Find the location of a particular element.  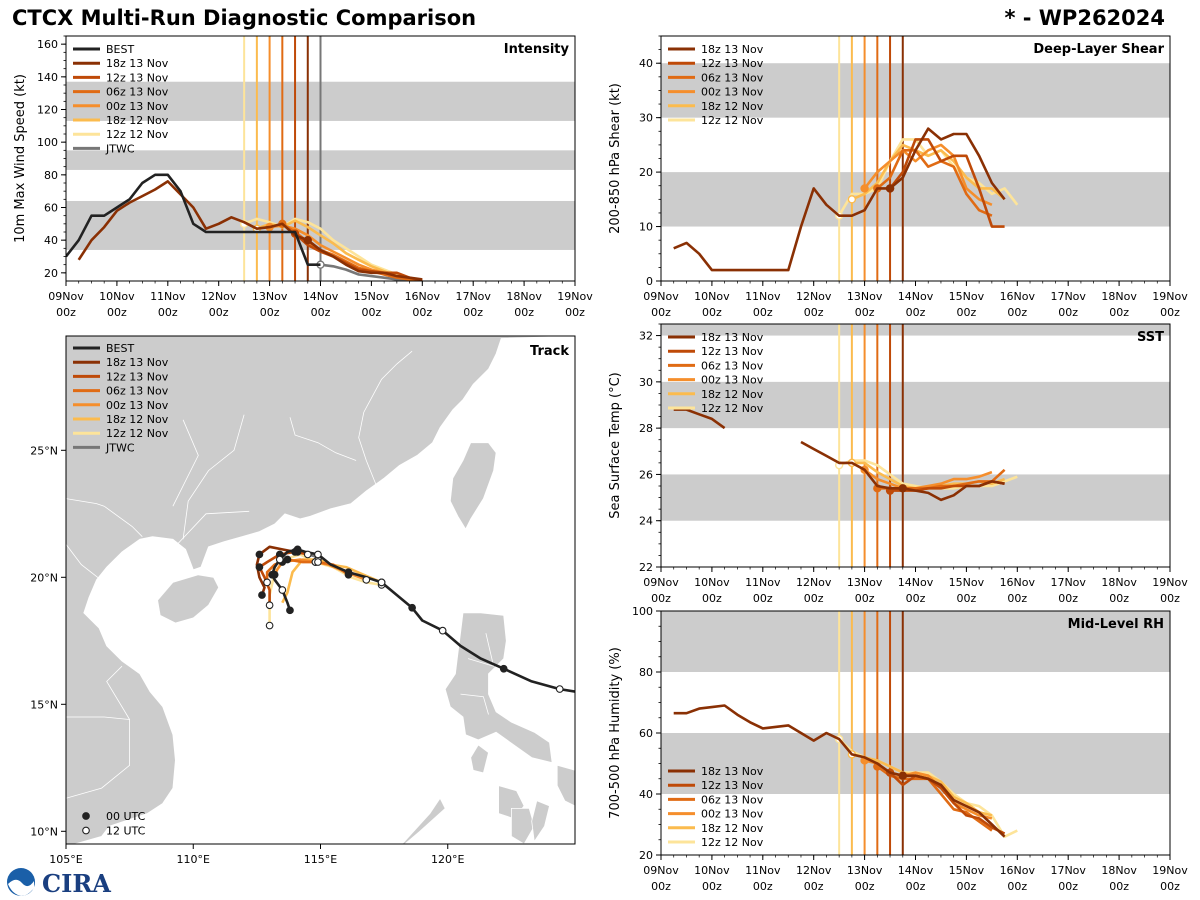

sst-x-tick-label: 15Nov is located at coordinates (967, 582).